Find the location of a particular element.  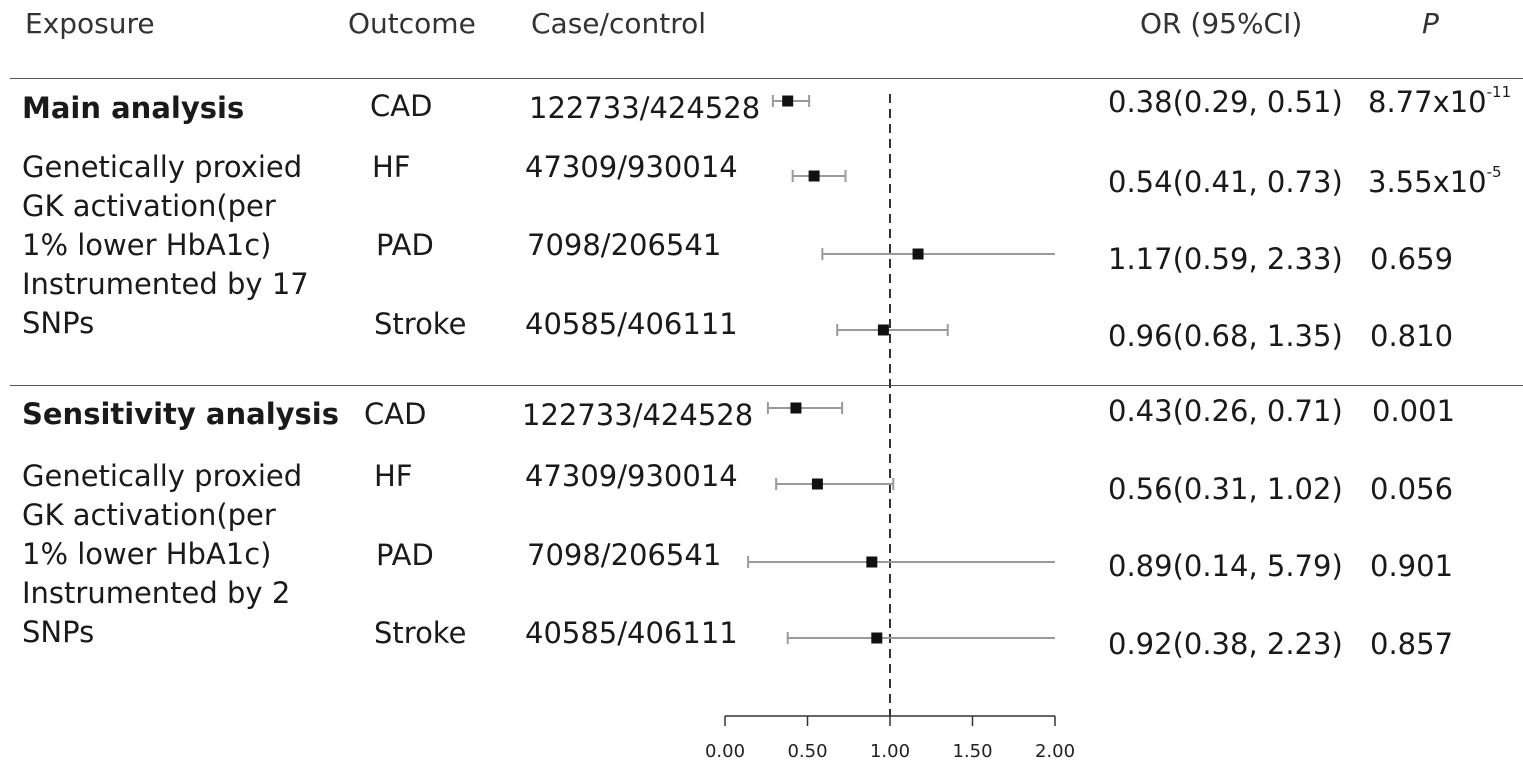

header-case-control: Case/control is located at coordinates (619, 23).